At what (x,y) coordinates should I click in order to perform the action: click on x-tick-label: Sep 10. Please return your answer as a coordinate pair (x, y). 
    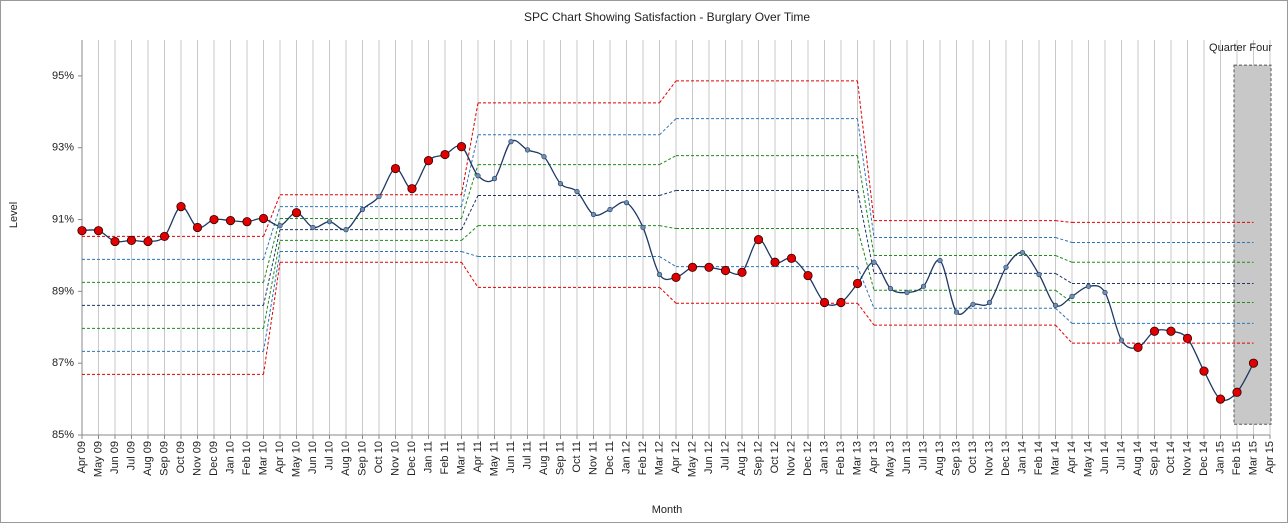
    Looking at the image, I should click on (363, 458).